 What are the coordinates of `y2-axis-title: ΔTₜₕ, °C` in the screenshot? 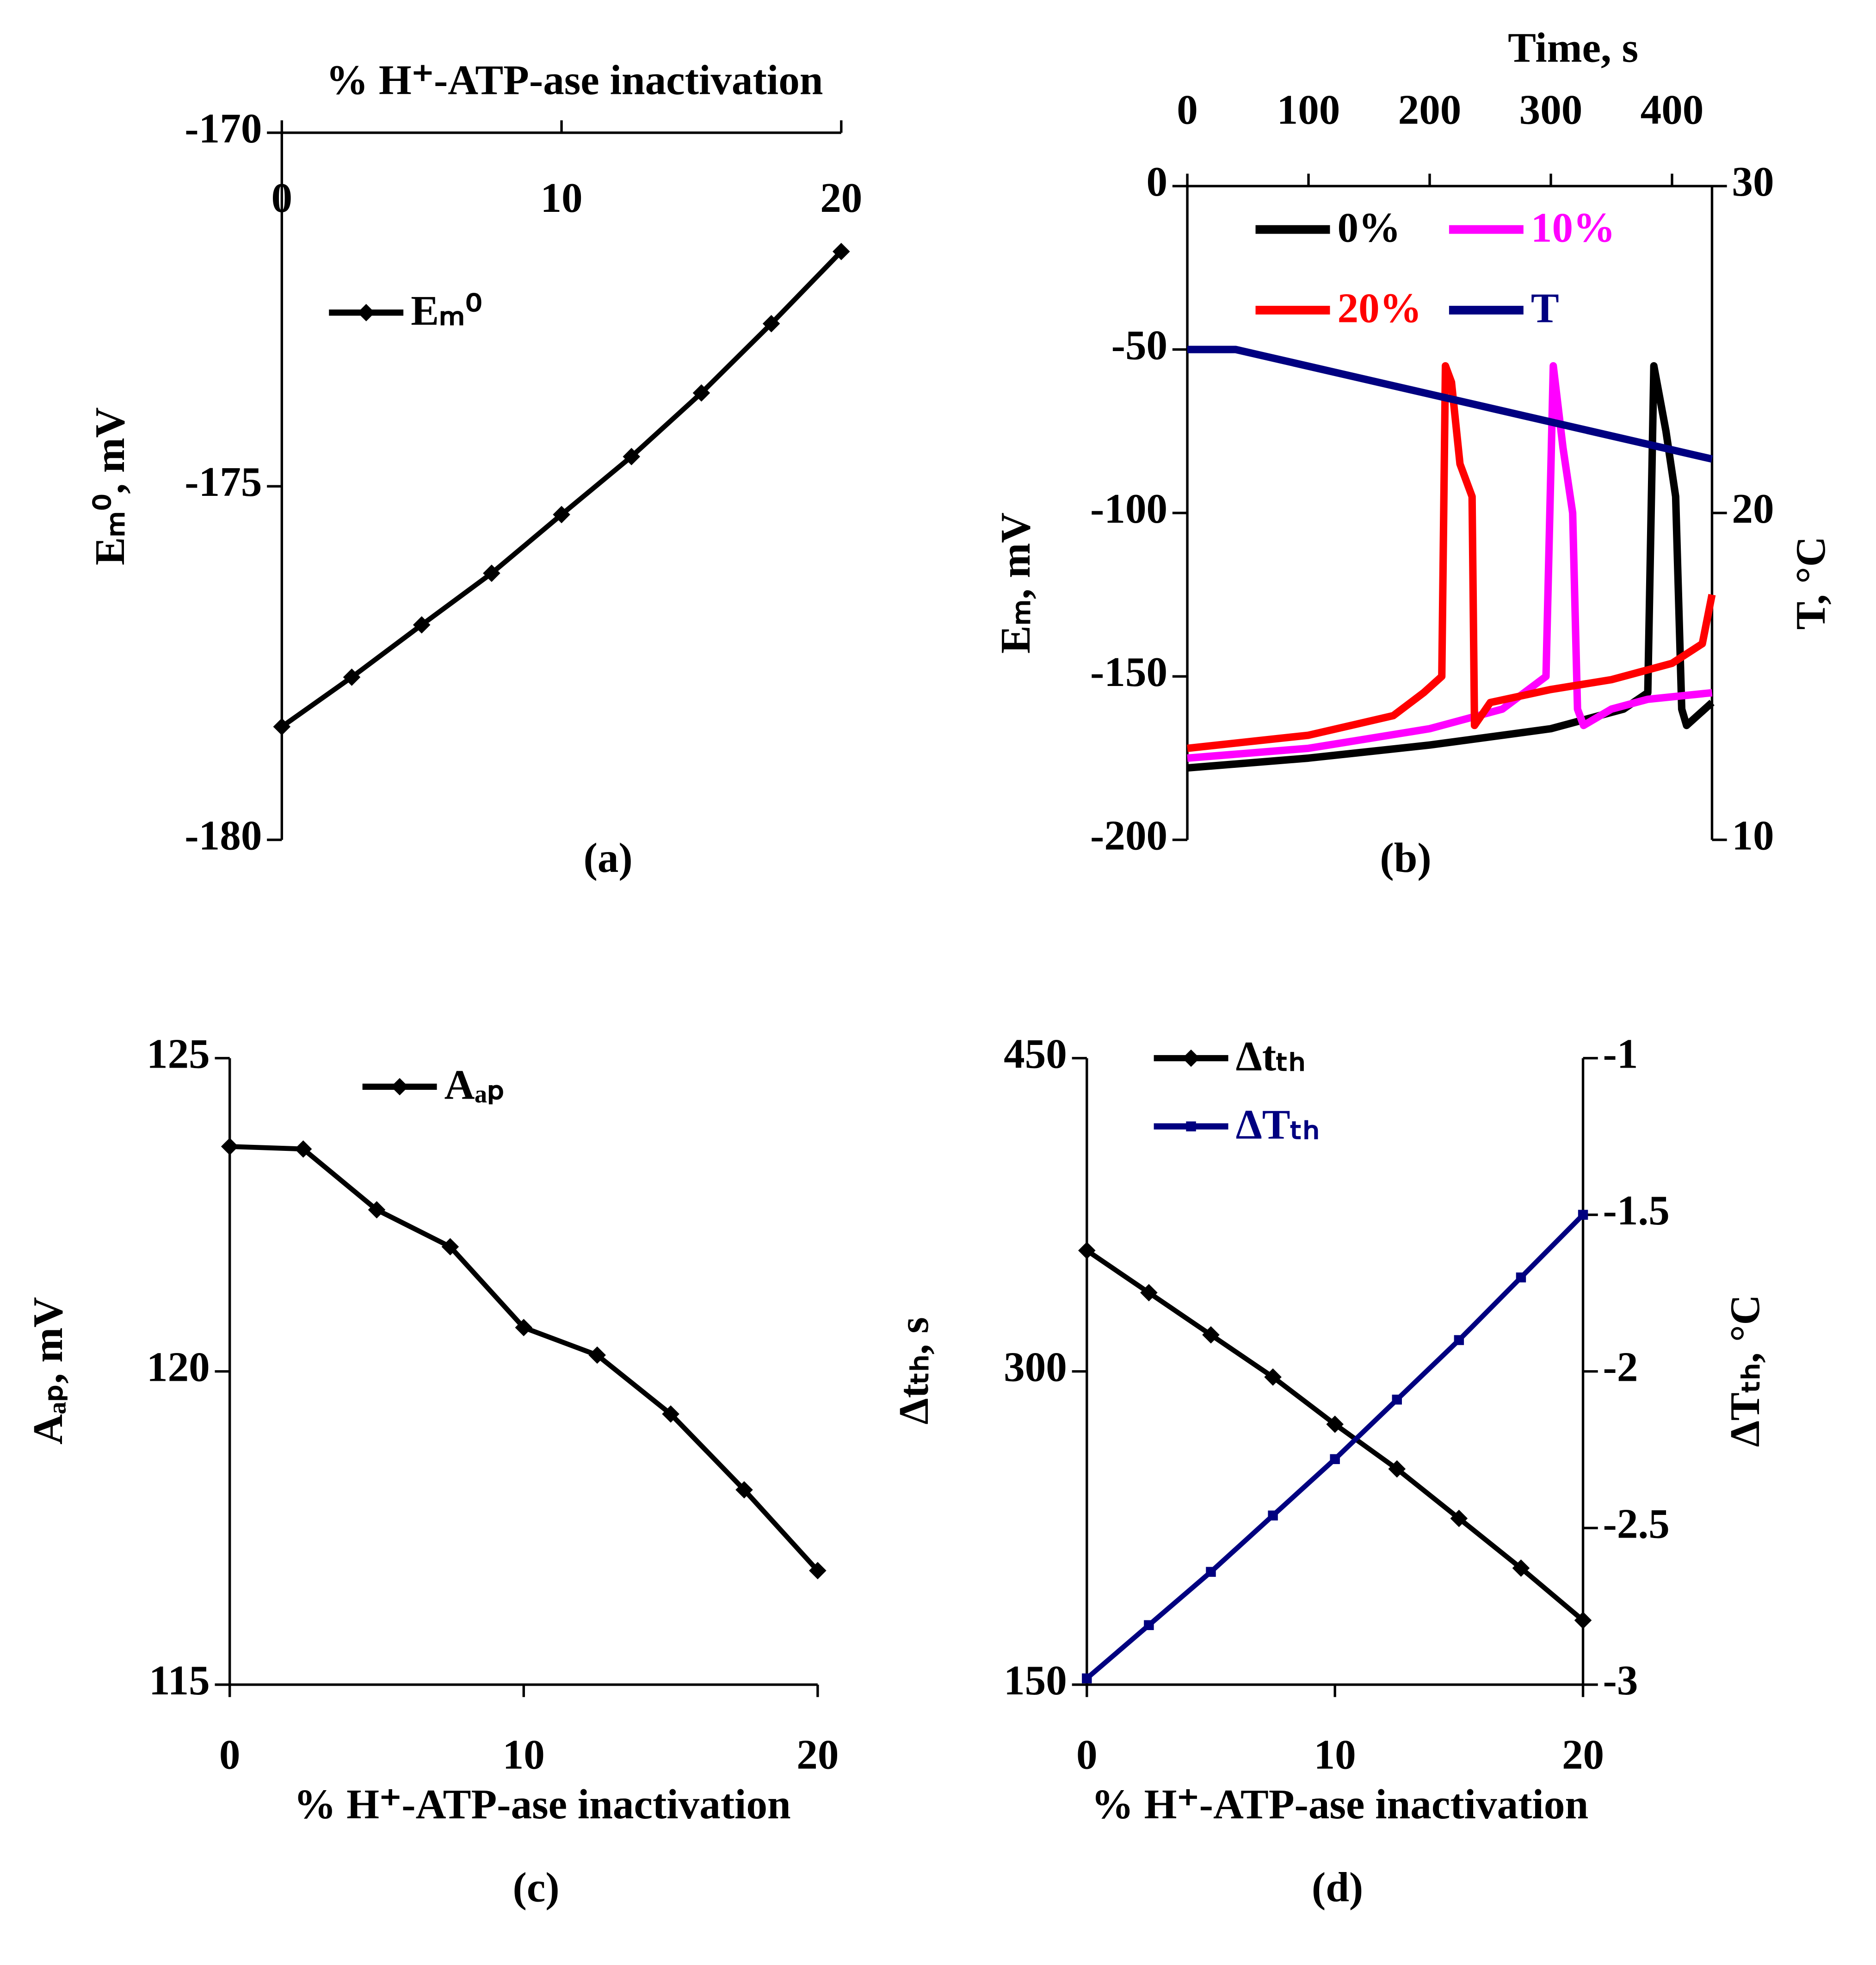 It's located at (1745, 1371).